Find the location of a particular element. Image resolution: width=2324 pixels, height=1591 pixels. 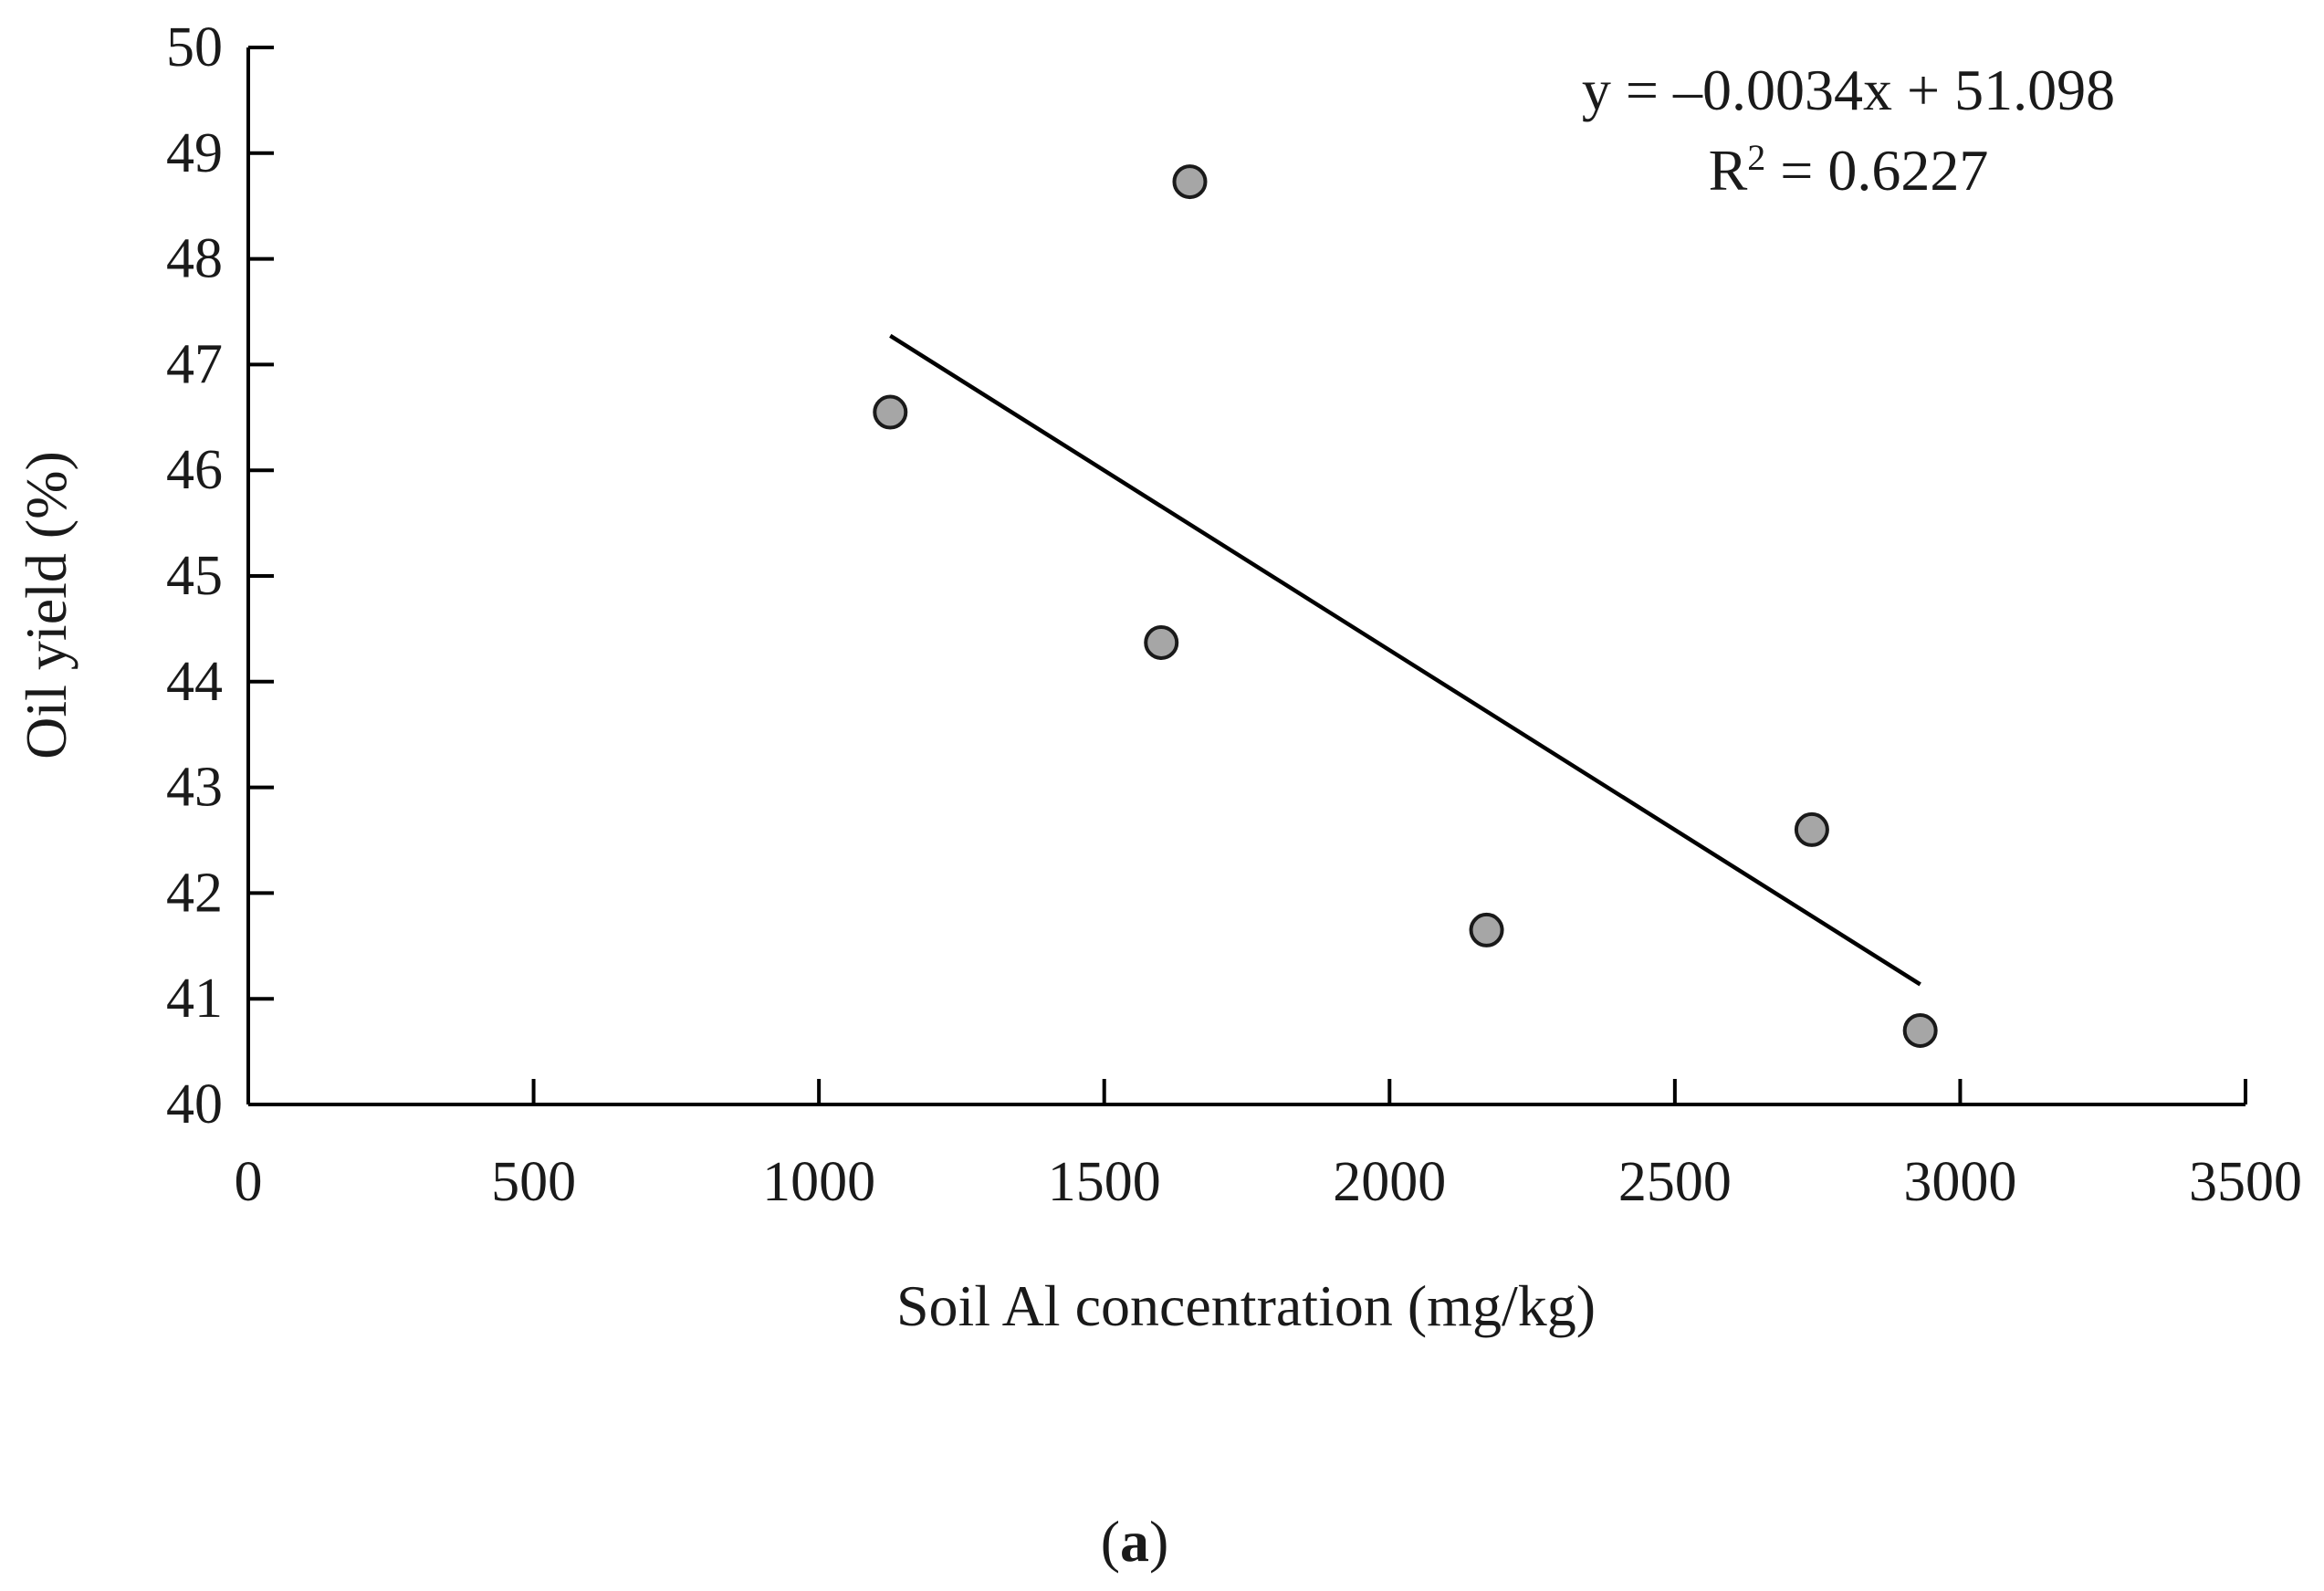

y-tick-label: 42 is located at coordinates (194, 893).